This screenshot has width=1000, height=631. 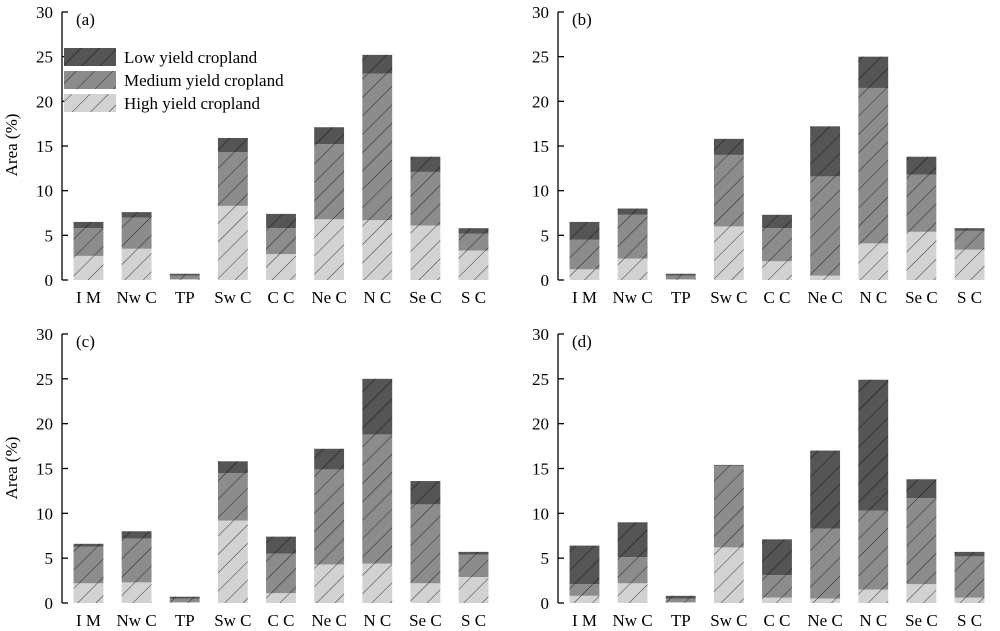 I want to click on x-tick-label: S C, so click(x=969, y=620).